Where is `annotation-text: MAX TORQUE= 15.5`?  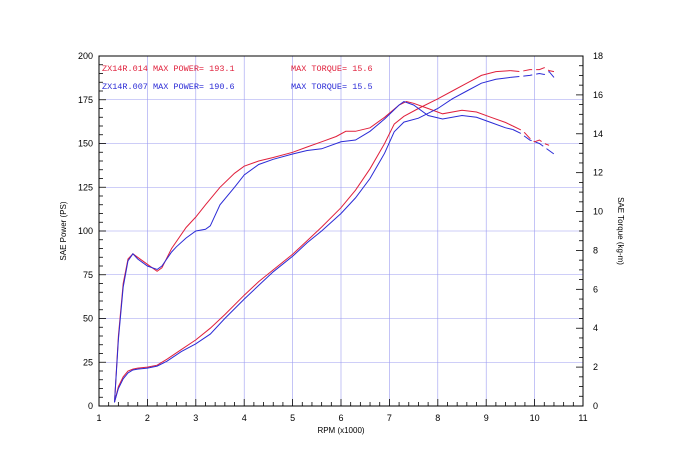
annotation-text: MAX TORQUE= 15.5 is located at coordinates (332, 87).